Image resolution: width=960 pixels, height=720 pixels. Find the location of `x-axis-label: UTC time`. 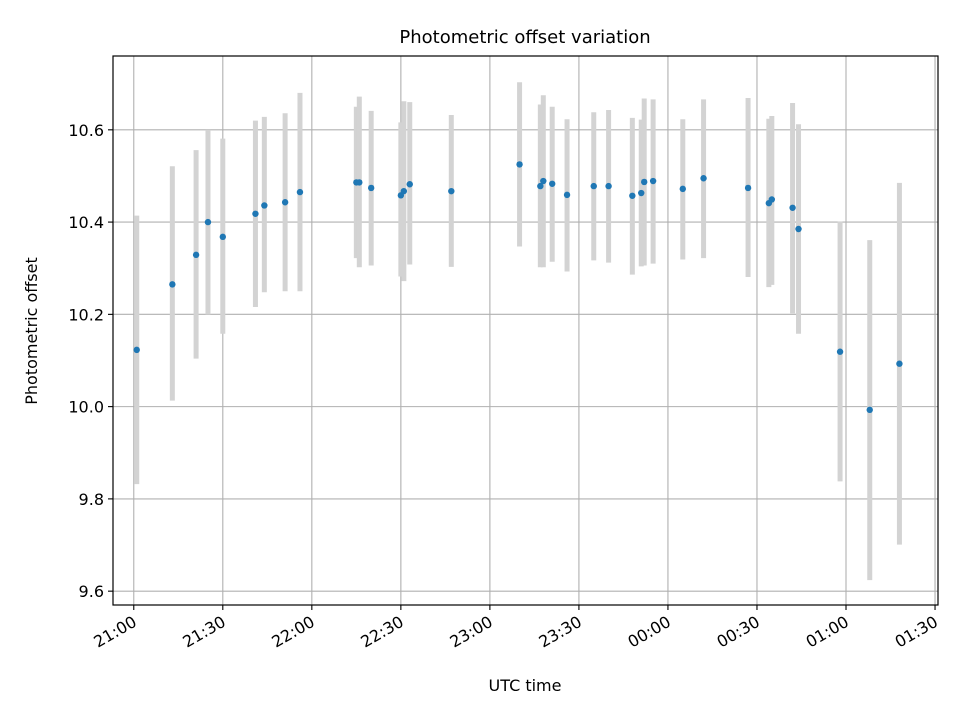

x-axis-label: UTC time is located at coordinates (525, 685).